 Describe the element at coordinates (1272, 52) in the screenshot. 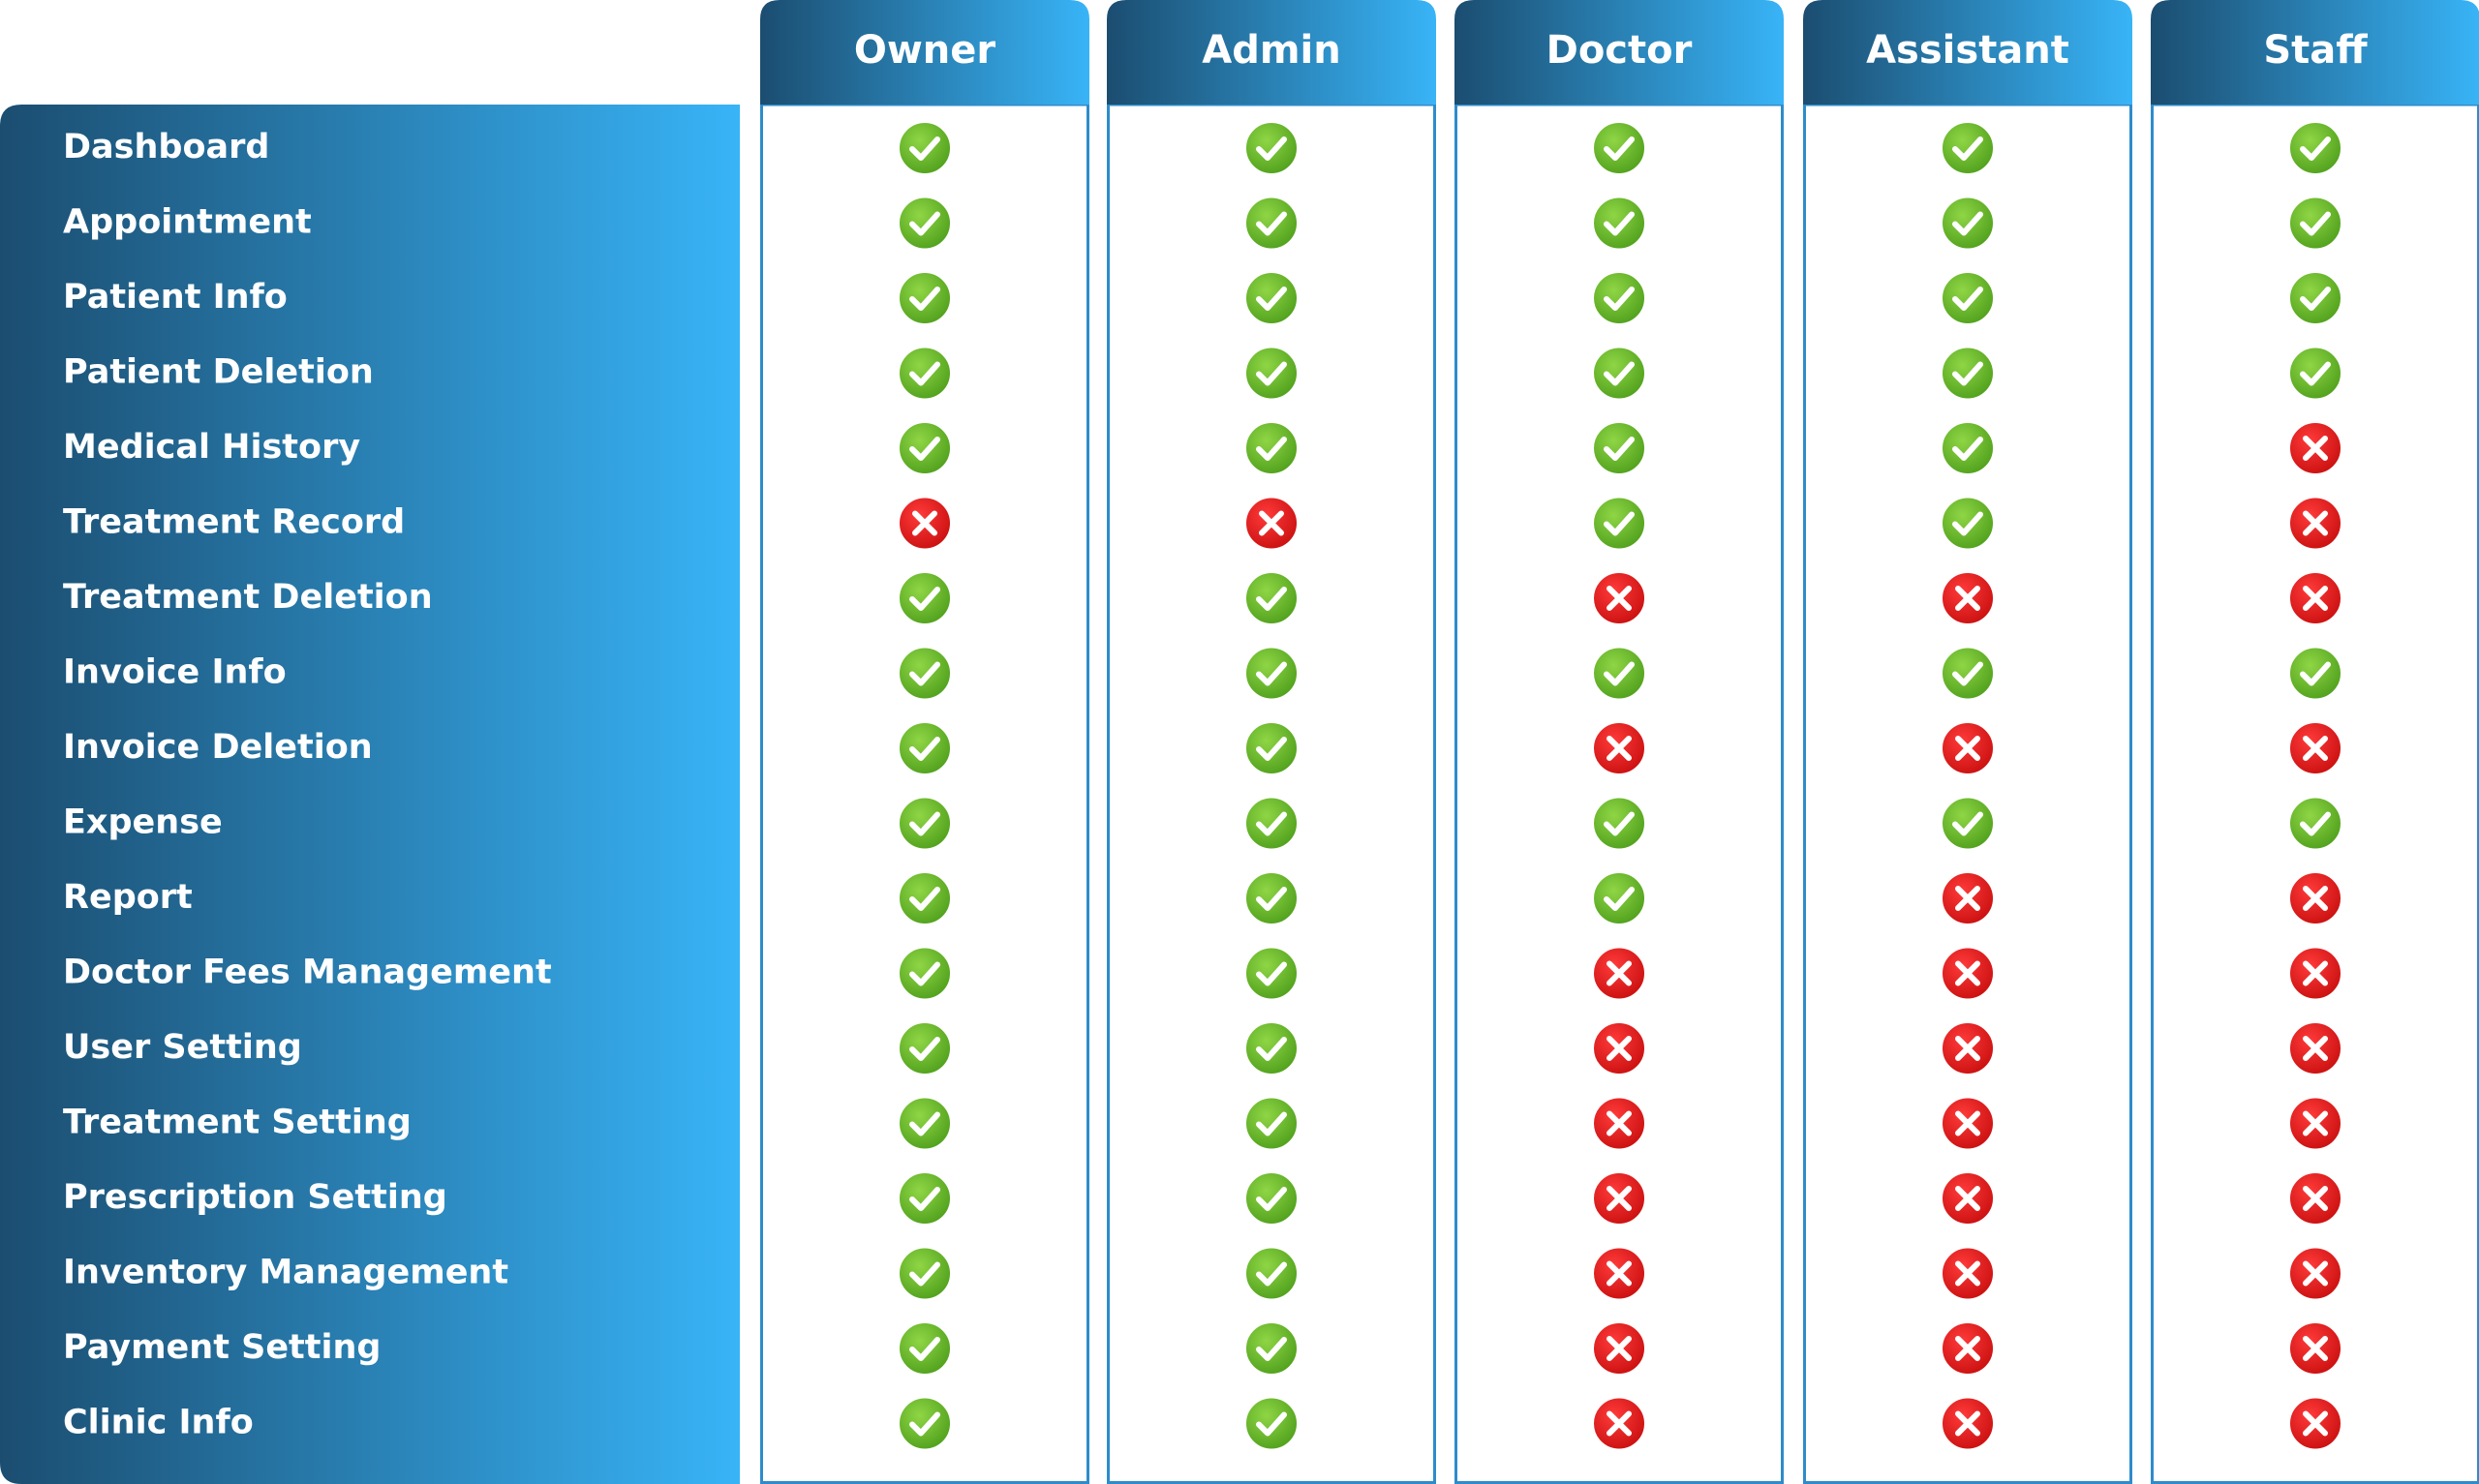

I see `role-header` at that location.